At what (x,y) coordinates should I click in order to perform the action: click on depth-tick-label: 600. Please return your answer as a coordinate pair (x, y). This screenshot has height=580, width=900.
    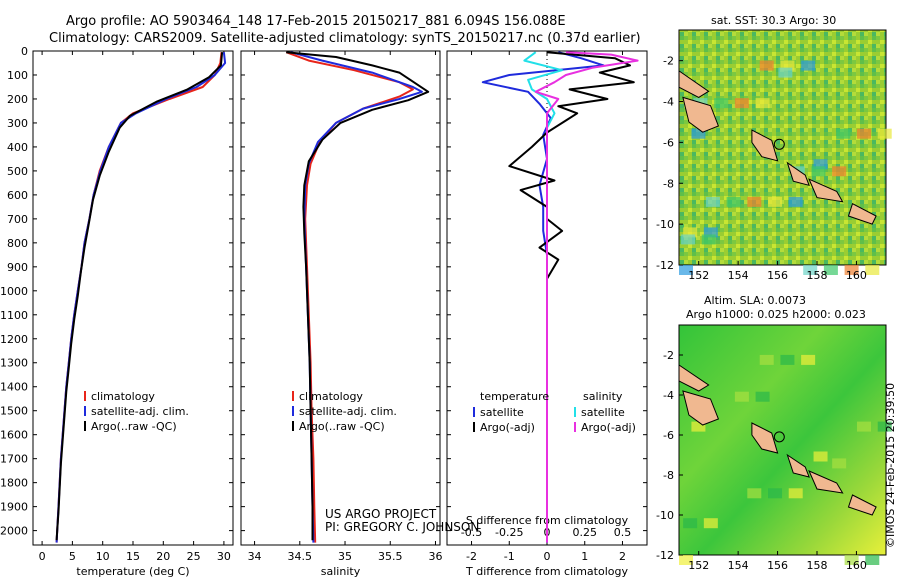
    Looking at the image, I should click on (17, 195).